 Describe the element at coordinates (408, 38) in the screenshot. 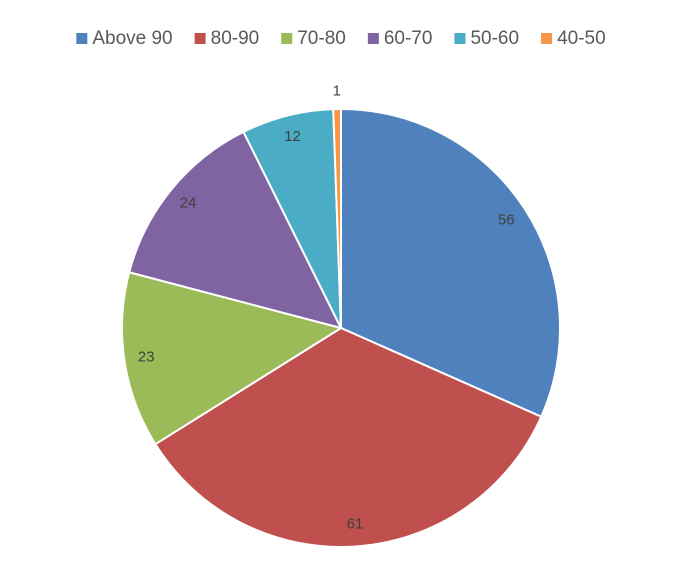

I see `legend-label: 60-70` at that location.